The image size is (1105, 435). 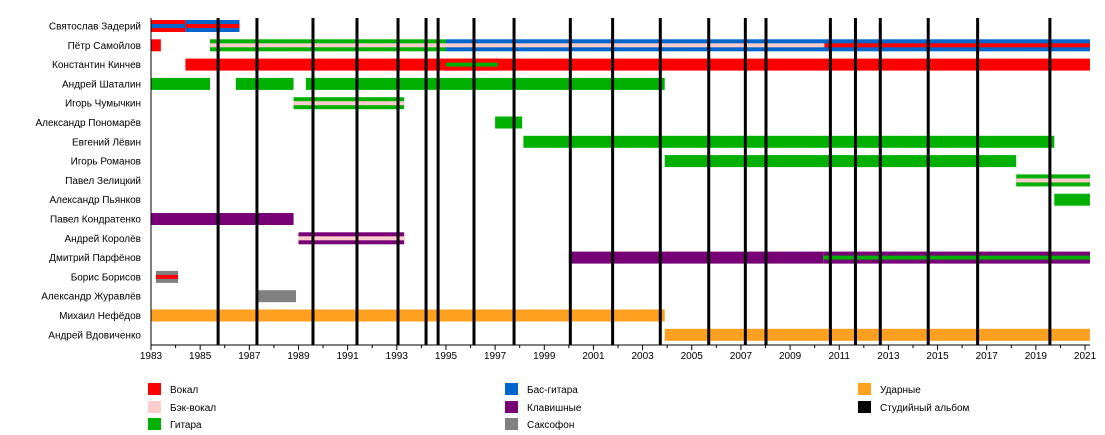 I want to click on member-name-label: Александр Пьянков, so click(x=95, y=200).